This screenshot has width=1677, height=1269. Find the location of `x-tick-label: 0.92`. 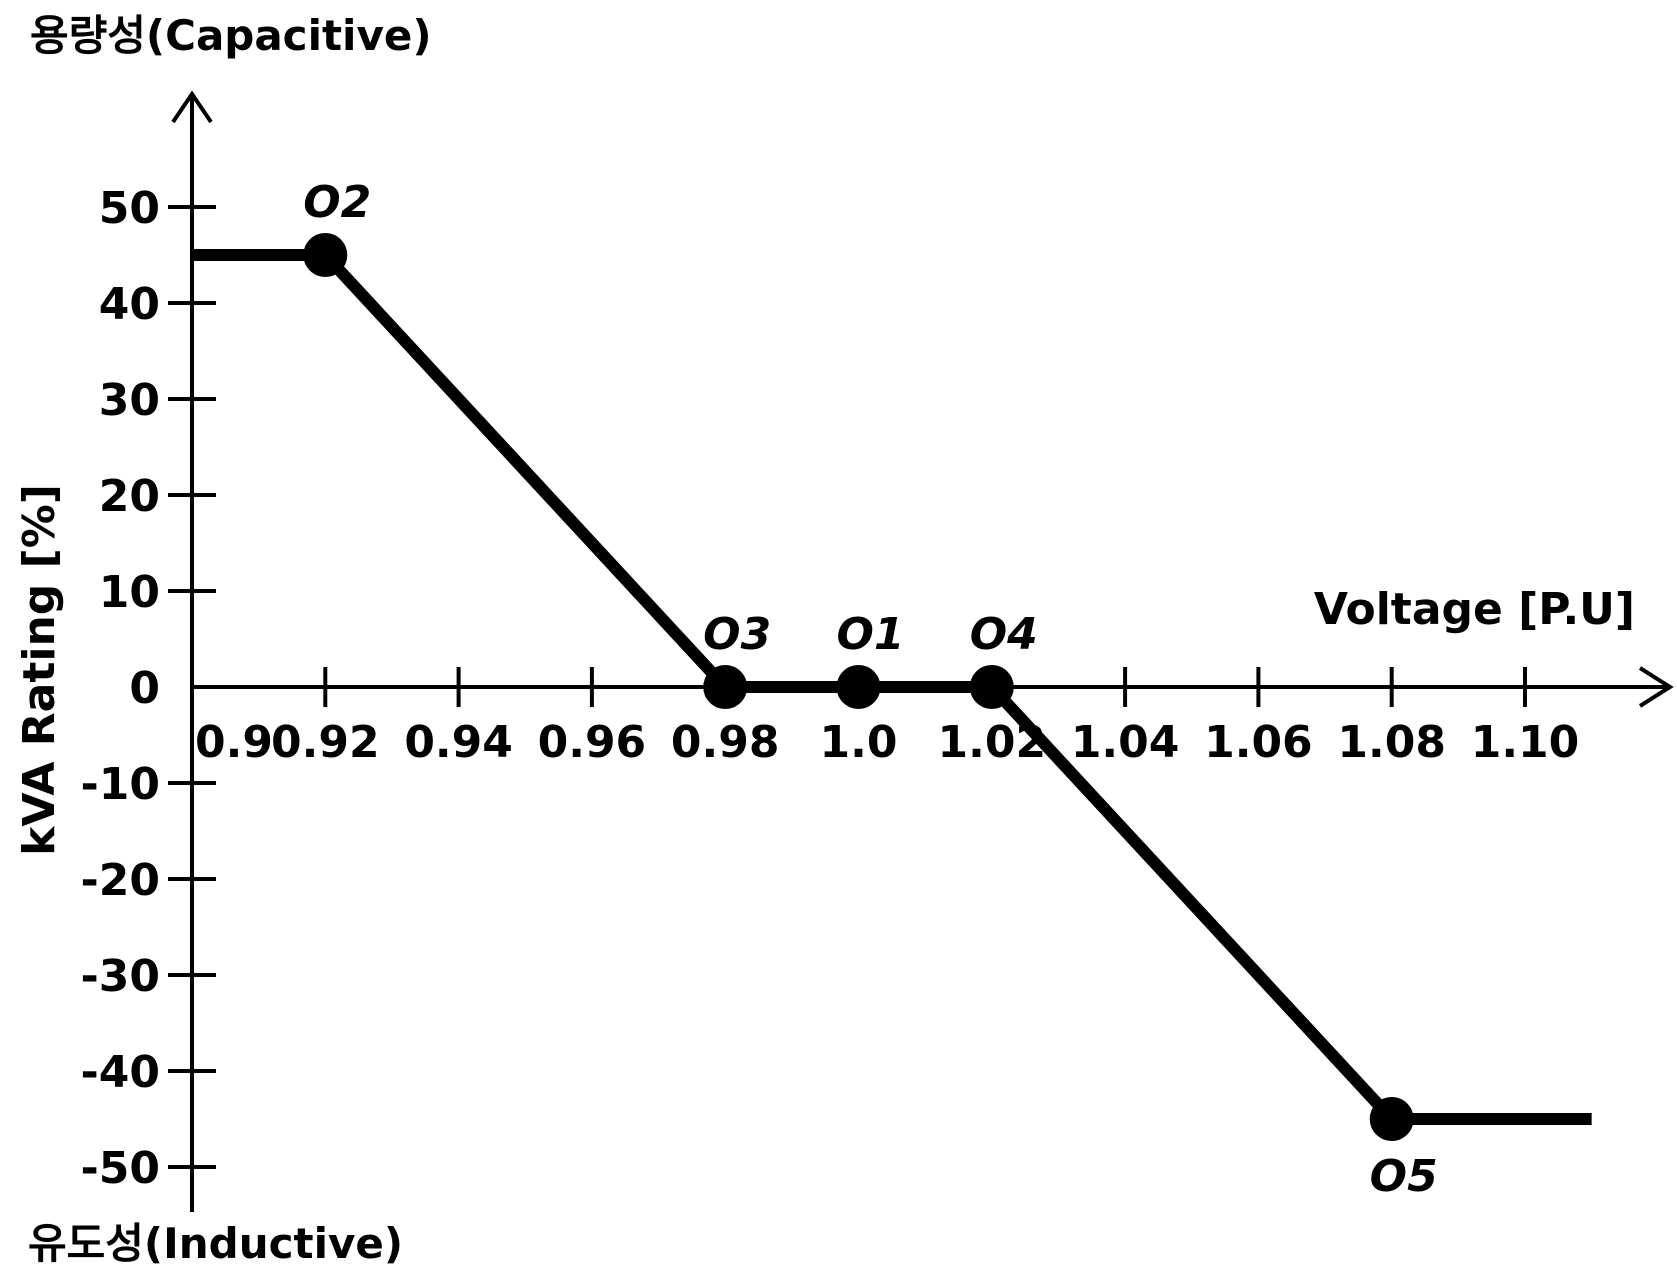

x-tick-label: 0.92 is located at coordinates (325, 742).